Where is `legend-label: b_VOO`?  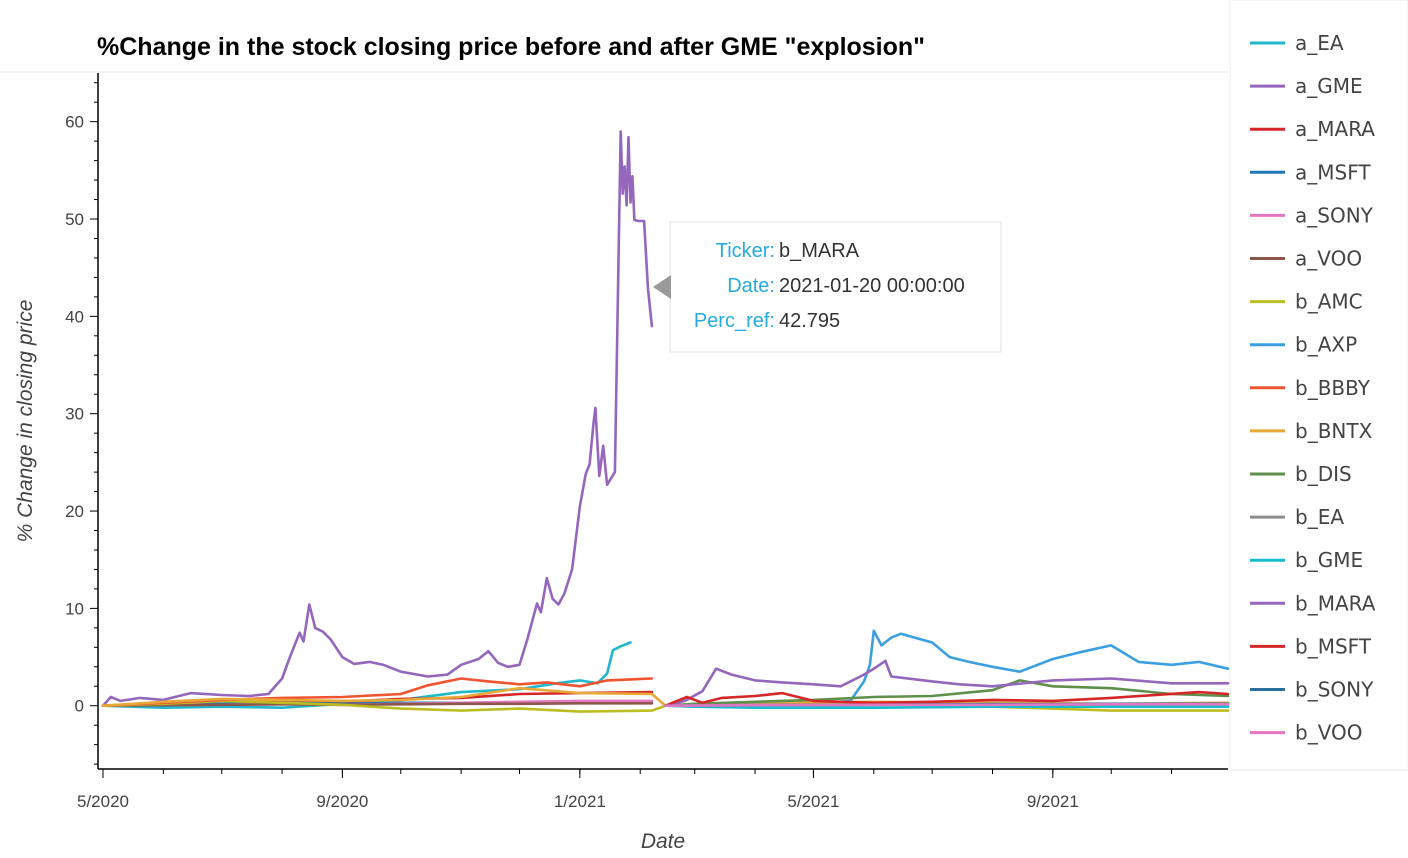
legend-label: b_VOO is located at coordinates (1329, 733).